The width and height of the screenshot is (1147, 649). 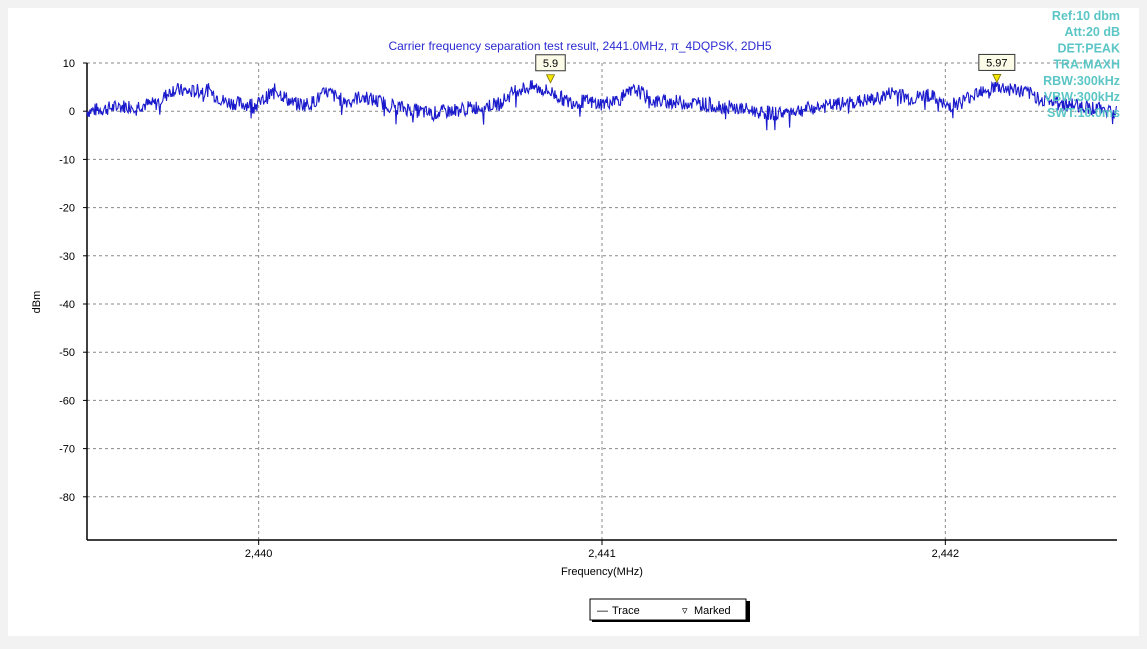 I want to click on y-tick-label: -50, so click(x=67, y=353).